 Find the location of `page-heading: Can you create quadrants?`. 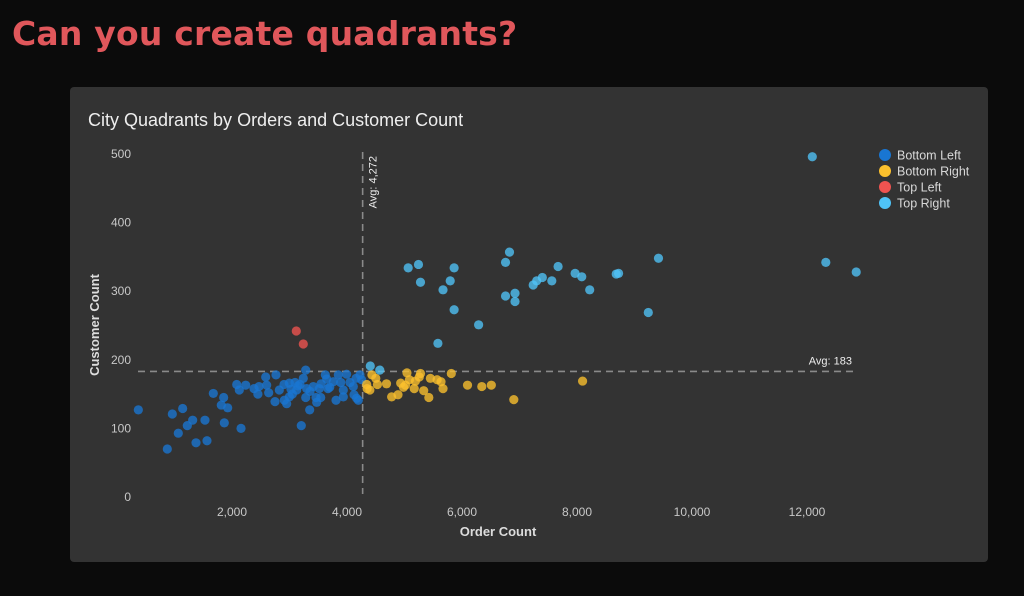

page-heading: Can you create quadrants? is located at coordinates (265, 33).